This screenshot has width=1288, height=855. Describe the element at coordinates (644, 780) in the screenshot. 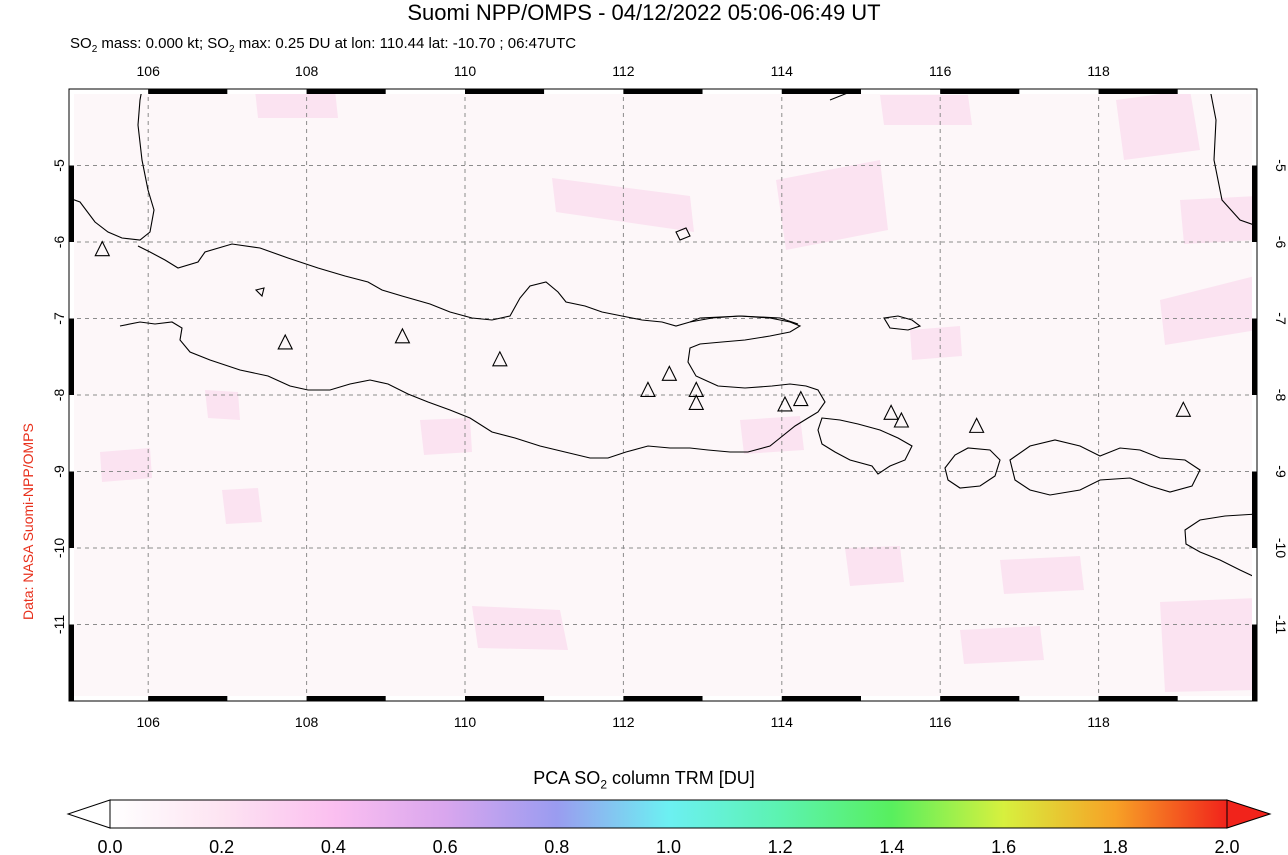

I see `colorbar-title: PCA SO2 column TRM [DU]` at that location.